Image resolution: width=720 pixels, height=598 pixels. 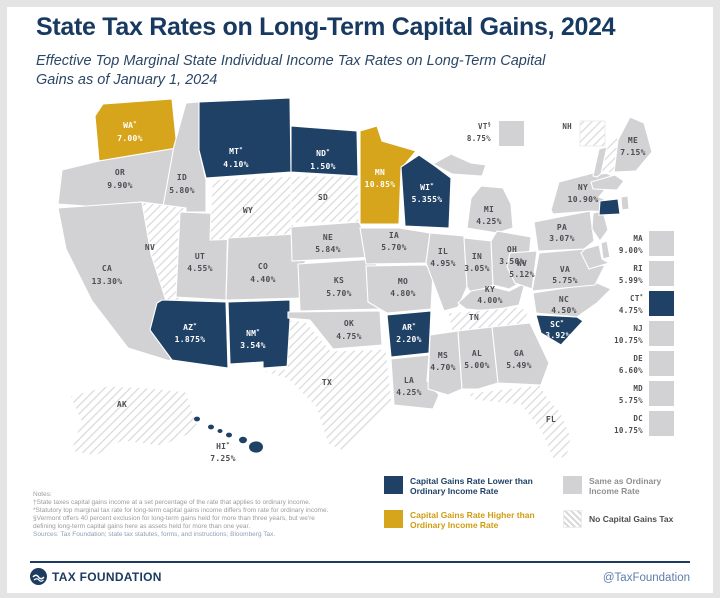 What do you see at coordinates (484, 126) in the screenshot?
I see `state-label-VT: VT§` at bounding box center [484, 126].